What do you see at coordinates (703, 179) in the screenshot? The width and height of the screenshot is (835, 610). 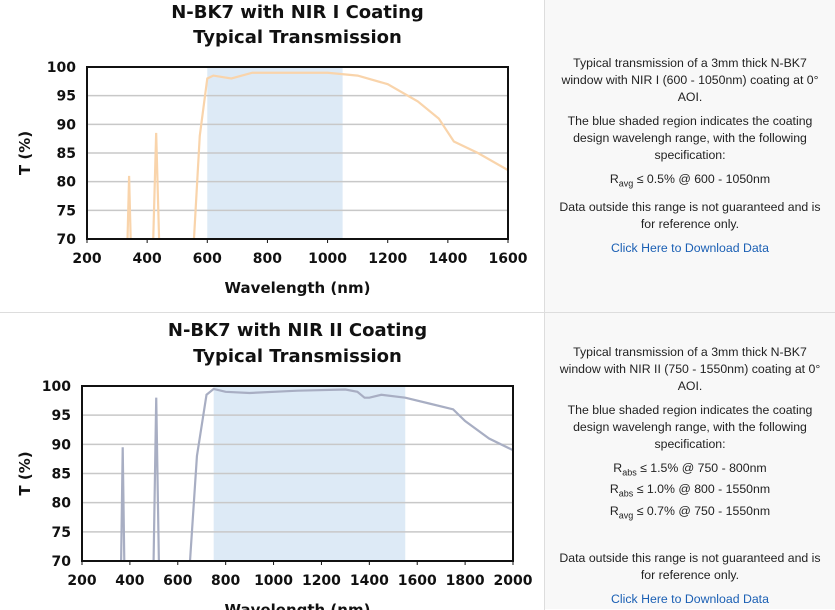 I see `spec-text: ≤ 0.5% @ 600 - 1050nm` at bounding box center [703, 179].